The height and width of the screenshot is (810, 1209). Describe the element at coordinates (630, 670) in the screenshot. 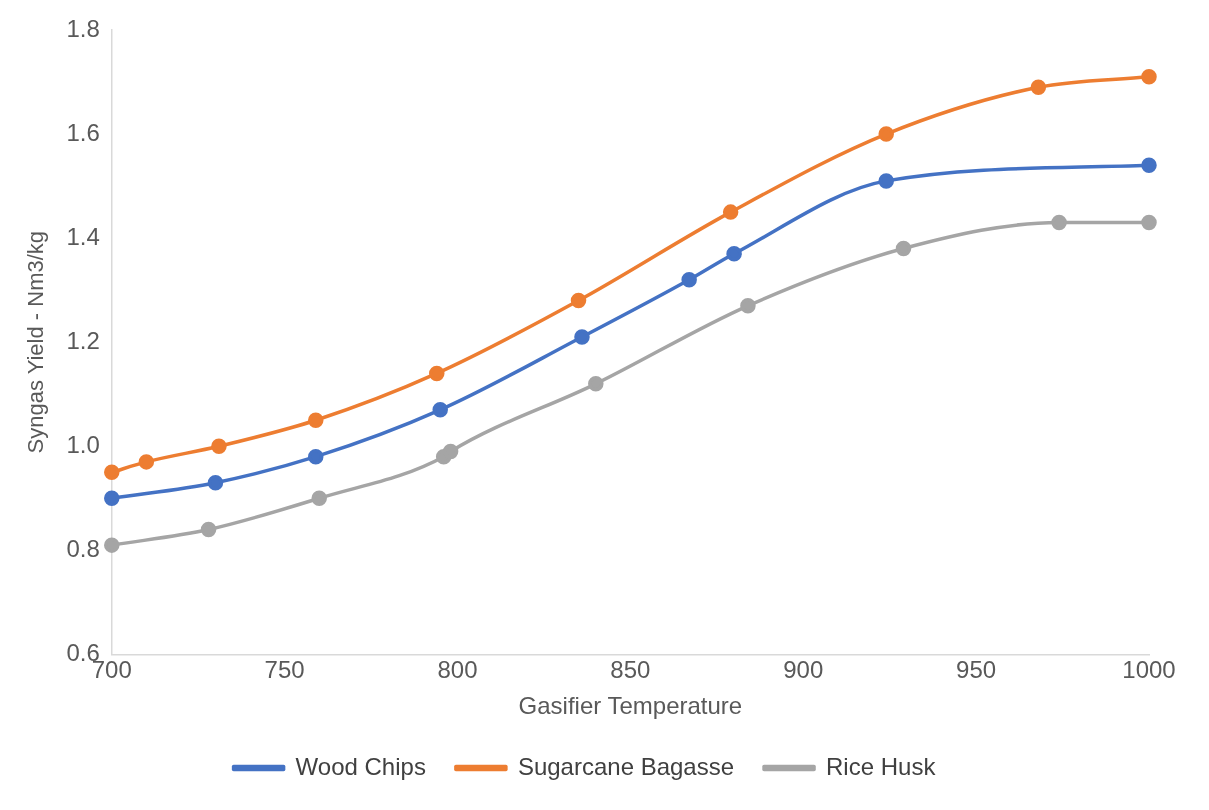

I see `x-tick-label: 850` at that location.